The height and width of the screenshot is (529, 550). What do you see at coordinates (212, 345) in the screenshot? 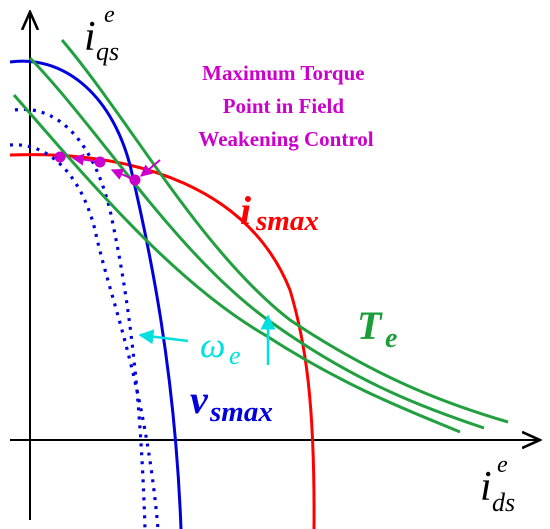
I see `speed-label-main: ω` at bounding box center [212, 345].